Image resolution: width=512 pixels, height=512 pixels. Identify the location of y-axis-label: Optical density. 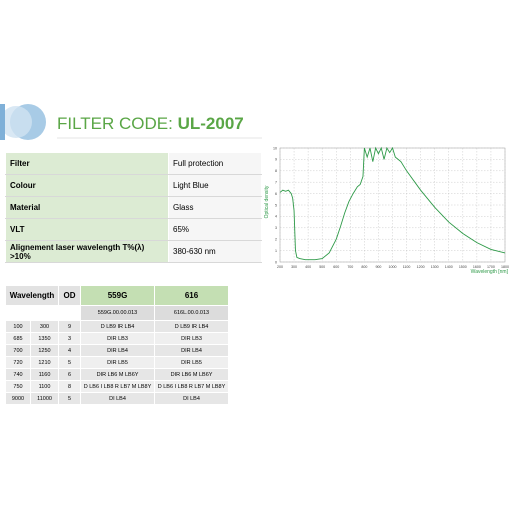
(267, 201).